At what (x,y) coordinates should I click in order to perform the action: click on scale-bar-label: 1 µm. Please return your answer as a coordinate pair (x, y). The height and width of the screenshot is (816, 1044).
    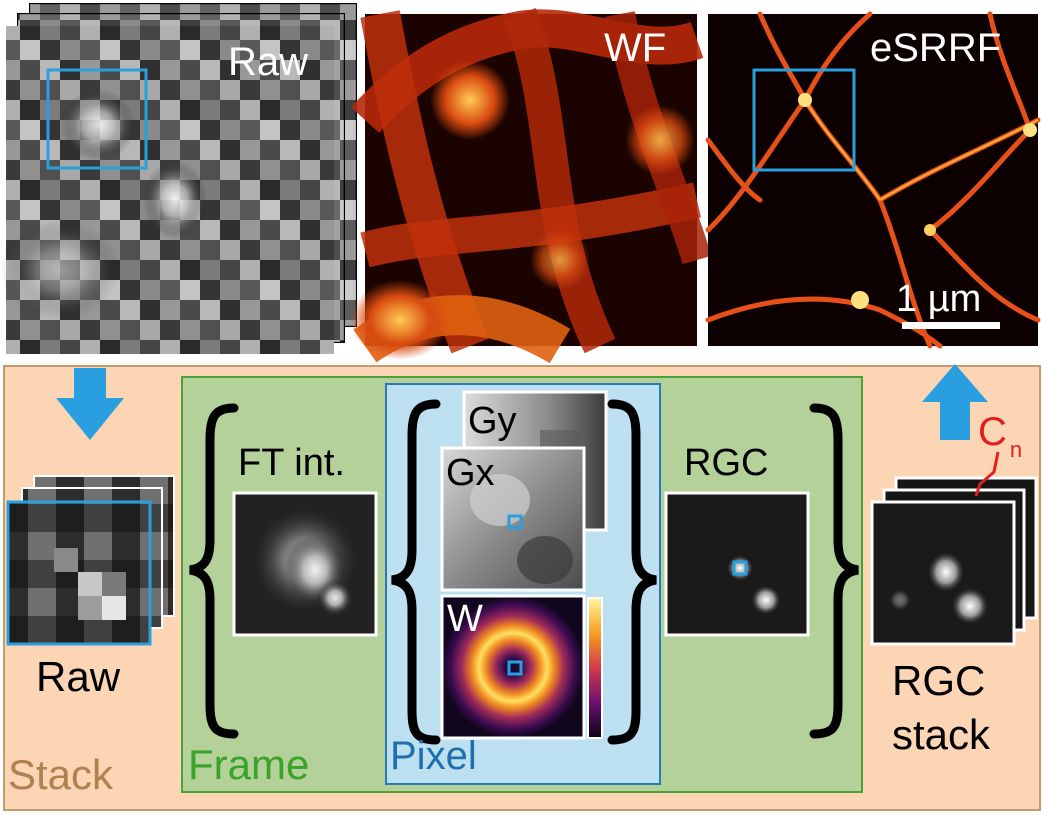
    Looking at the image, I should click on (939, 299).